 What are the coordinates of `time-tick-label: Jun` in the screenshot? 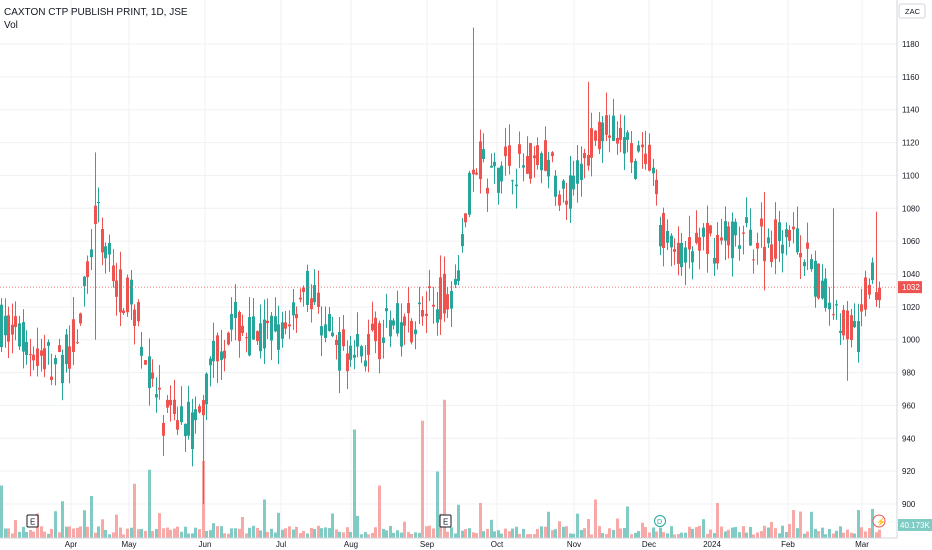 It's located at (205, 544).